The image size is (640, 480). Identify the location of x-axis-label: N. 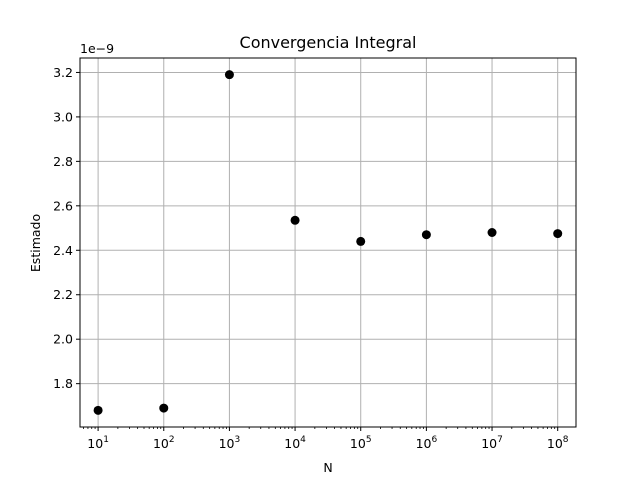
(327, 467).